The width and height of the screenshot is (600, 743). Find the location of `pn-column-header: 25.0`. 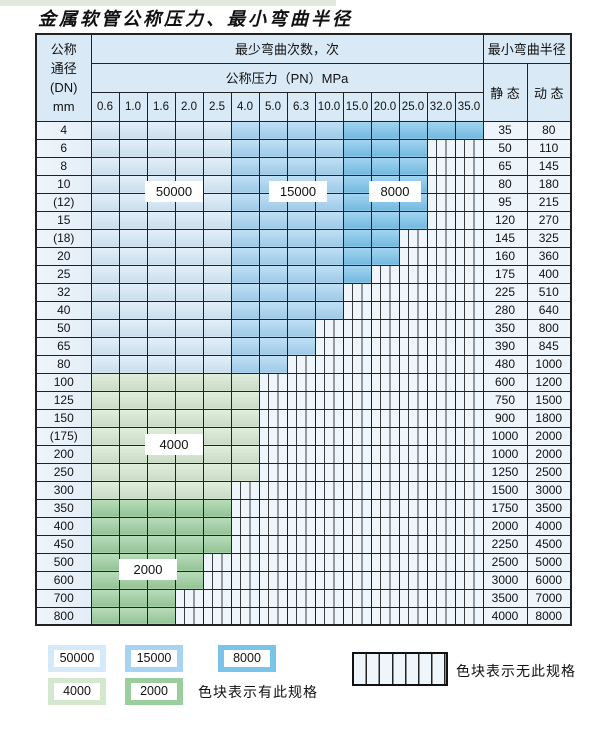

pn-column-header: 25.0 is located at coordinates (413, 106).